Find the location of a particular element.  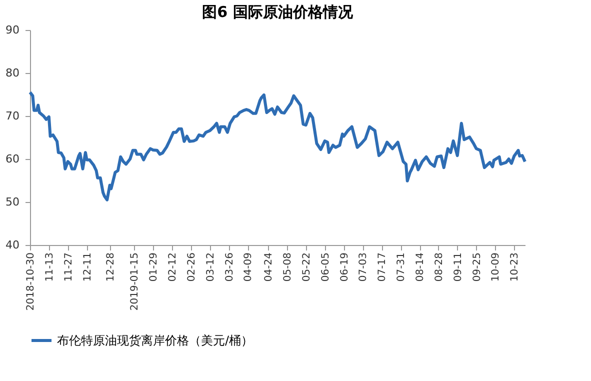

y-tick-label: 50 is located at coordinates (13, 202).